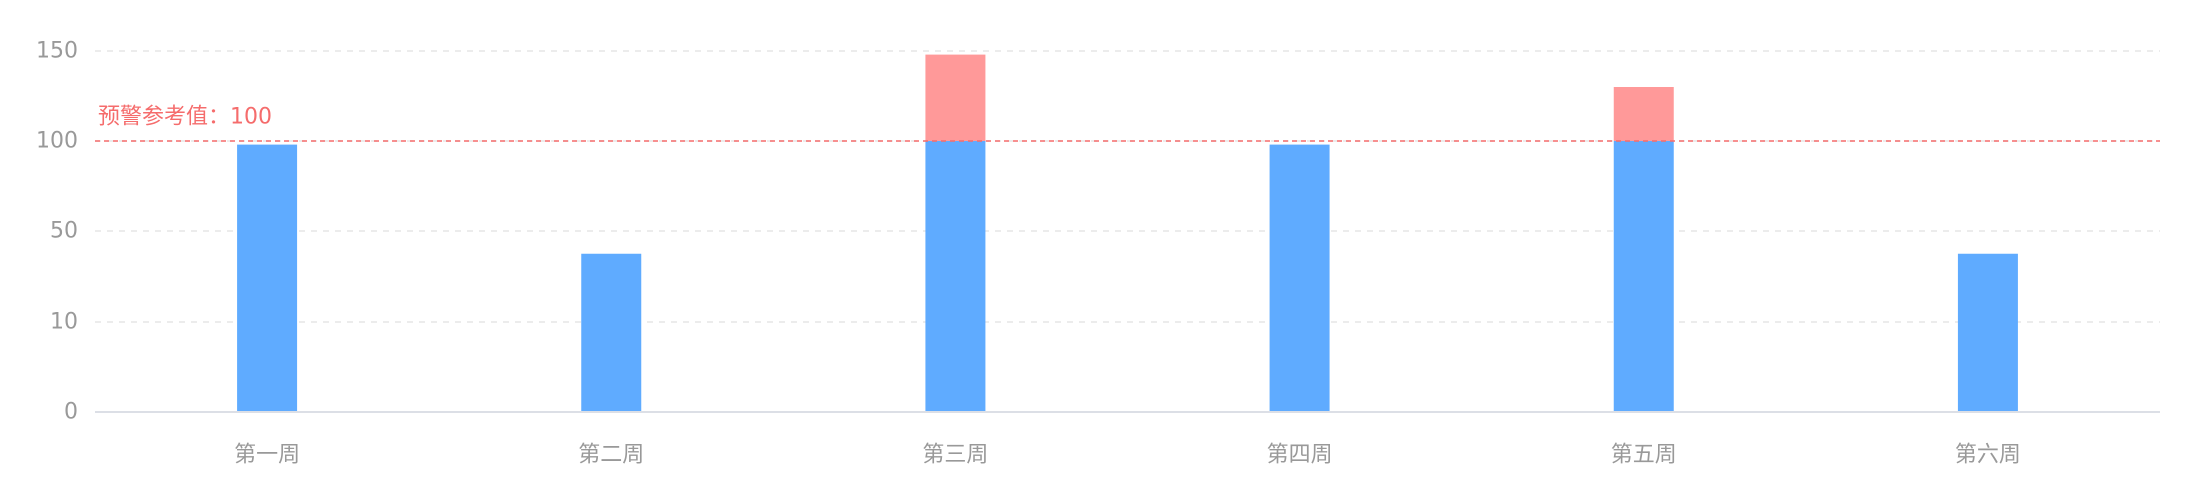 The height and width of the screenshot is (500, 2200). Describe the element at coordinates (64, 322) in the screenshot. I see `y-tick-label: 10` at that location.